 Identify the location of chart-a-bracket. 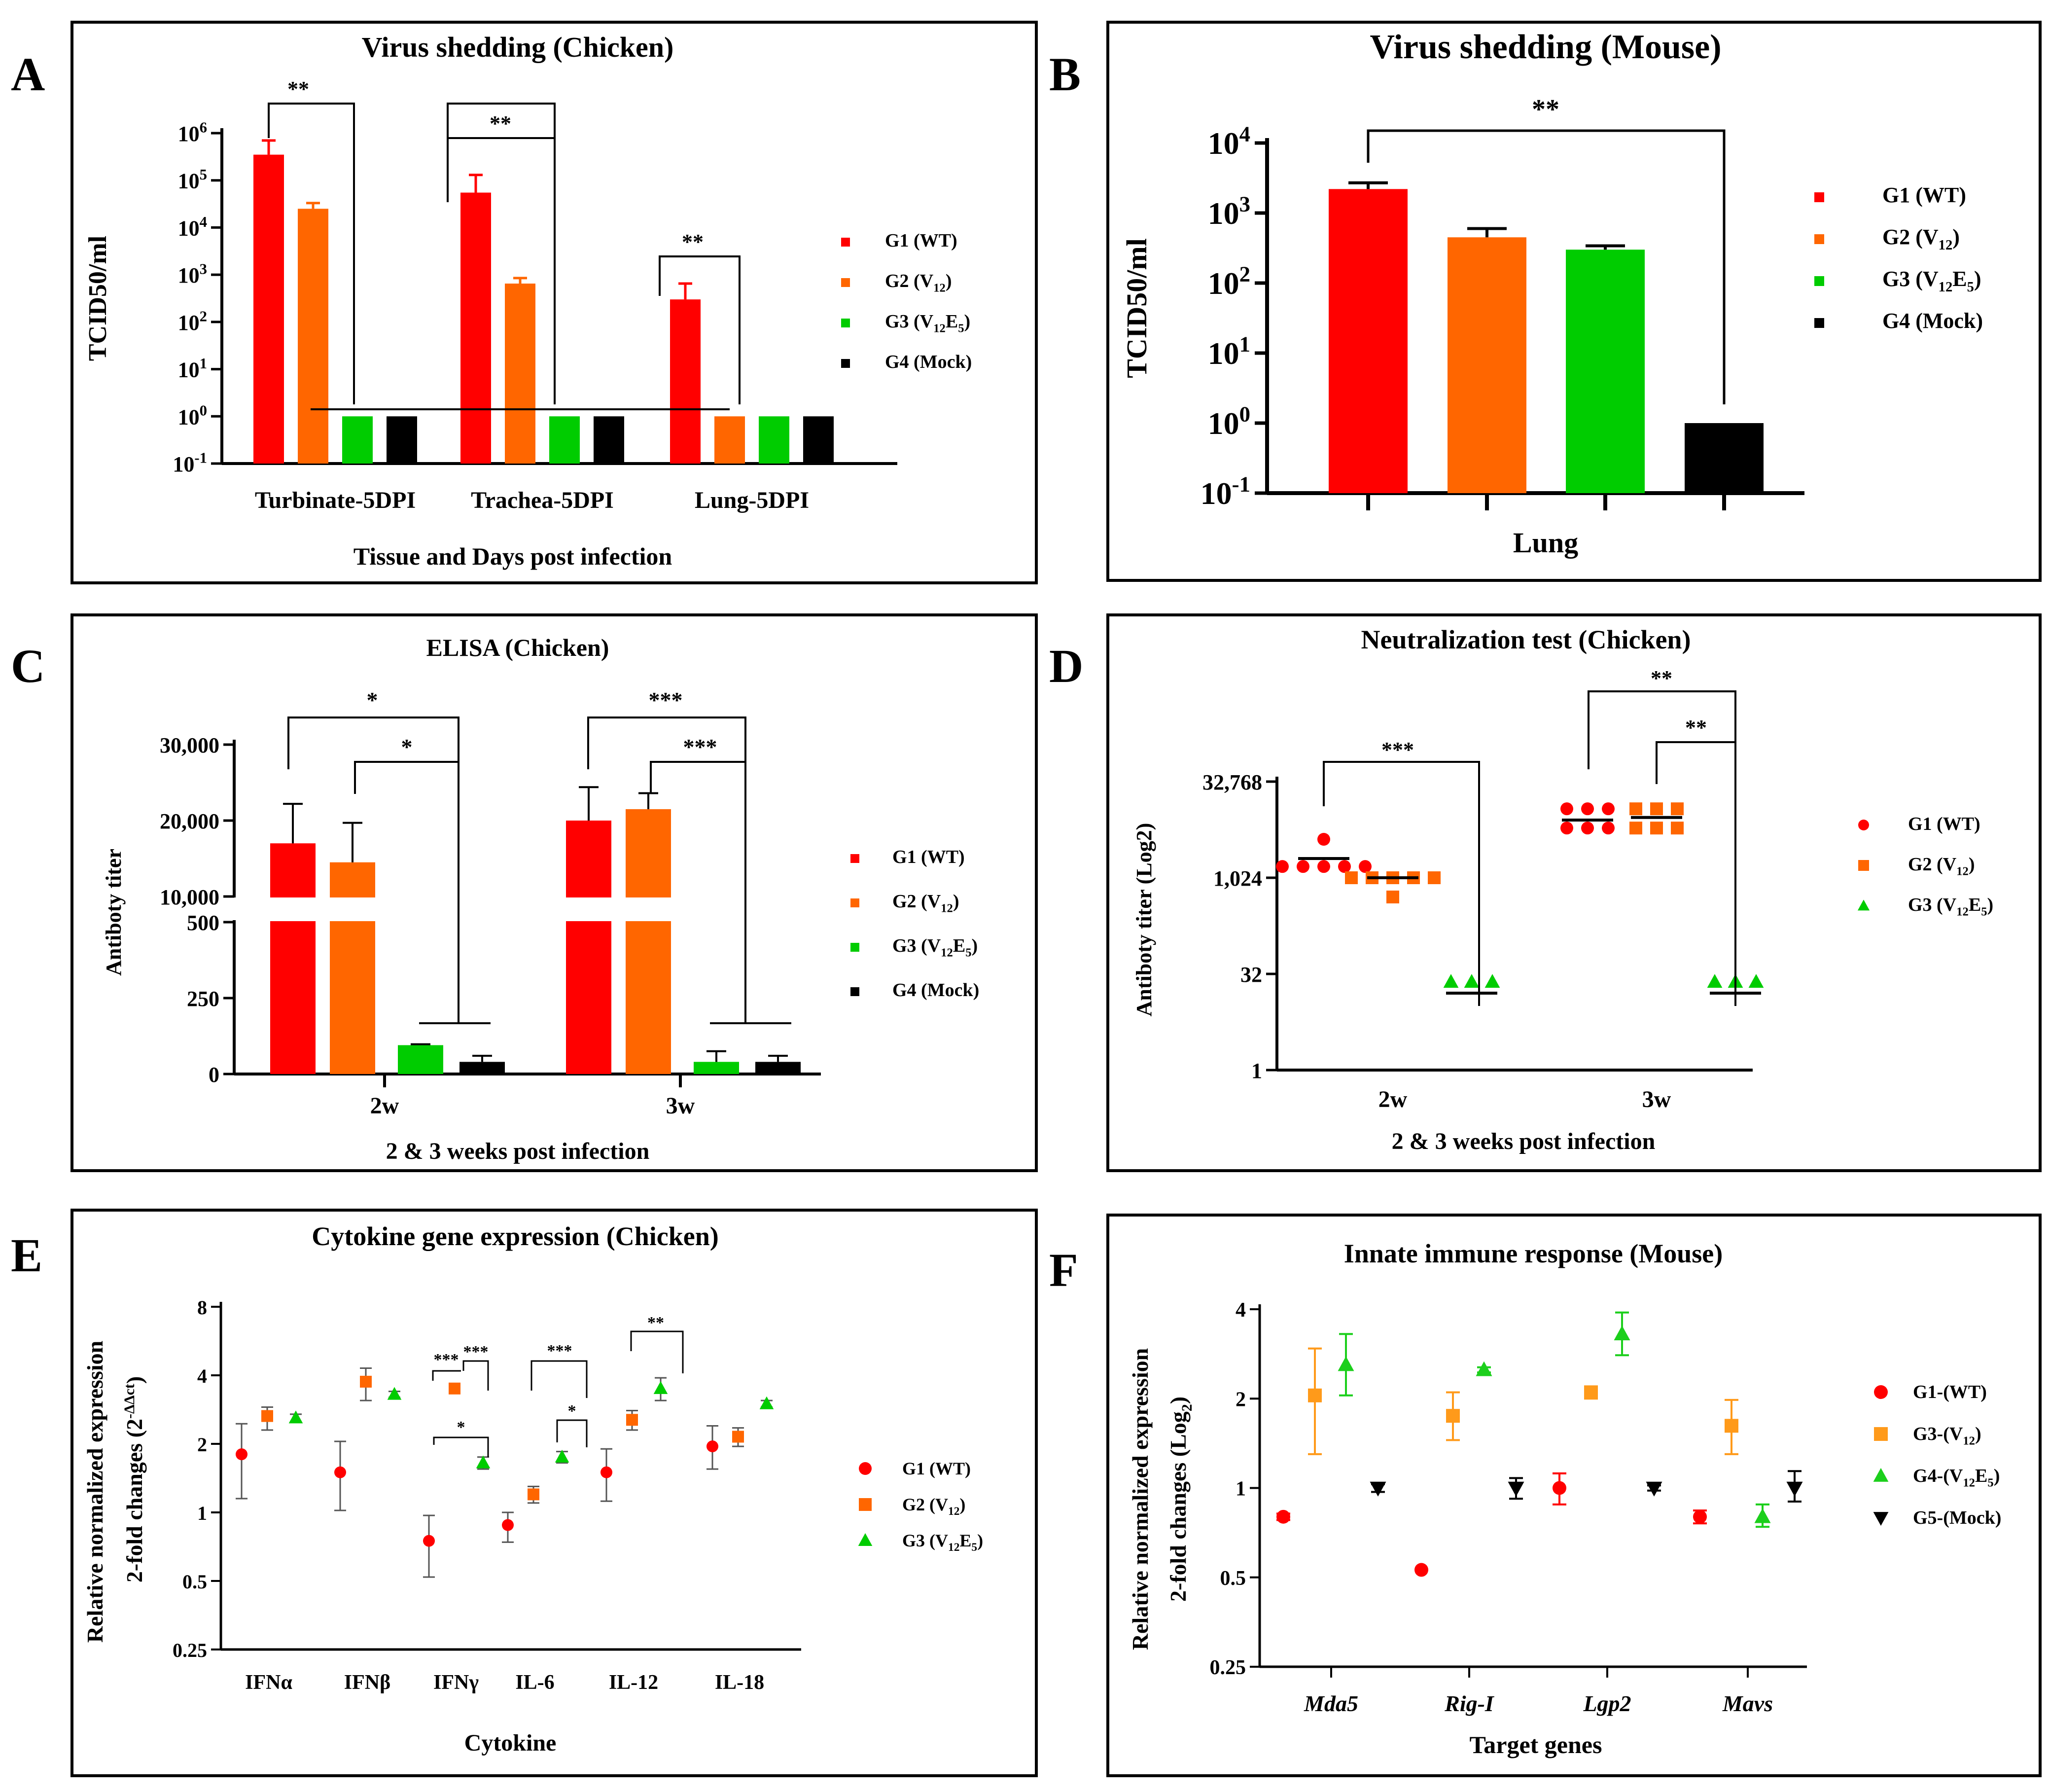
(700, 329).